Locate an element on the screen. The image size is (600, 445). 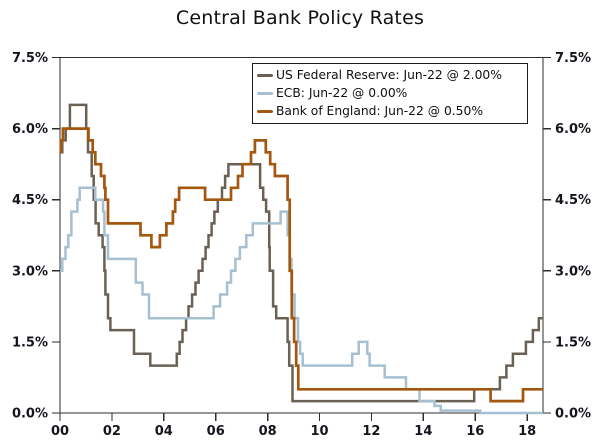
y-axis-label-right: 1.5% is located at coordinates (573, 342).